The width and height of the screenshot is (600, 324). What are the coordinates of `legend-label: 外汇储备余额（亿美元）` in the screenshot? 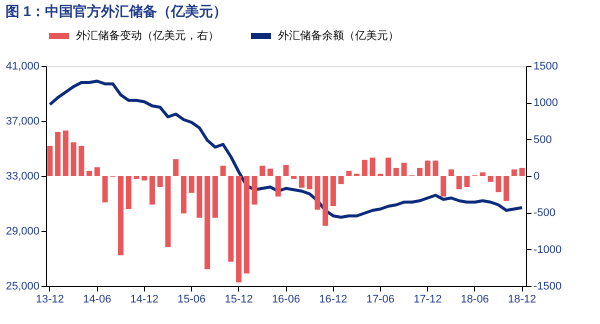 It's located at (338, 35).